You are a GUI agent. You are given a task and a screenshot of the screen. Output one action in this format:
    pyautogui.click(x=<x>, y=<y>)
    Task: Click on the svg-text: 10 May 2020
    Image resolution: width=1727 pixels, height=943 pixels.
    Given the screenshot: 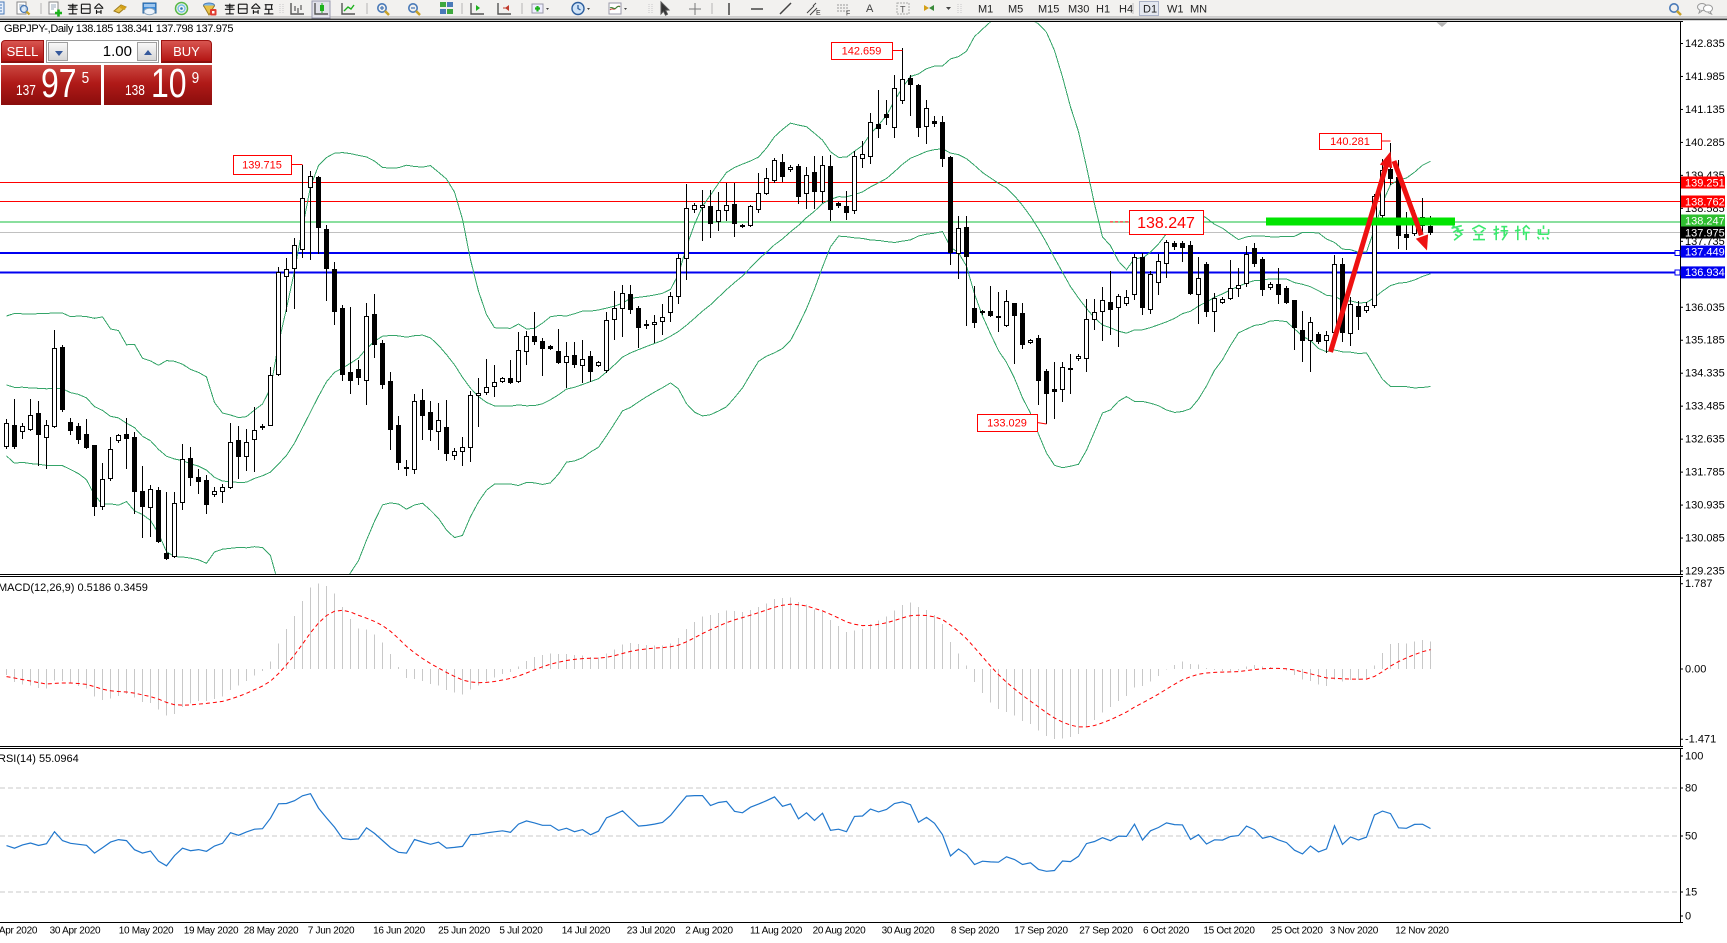 What is the action you would take?
    pyautogui.click(x=146, y=931)
    